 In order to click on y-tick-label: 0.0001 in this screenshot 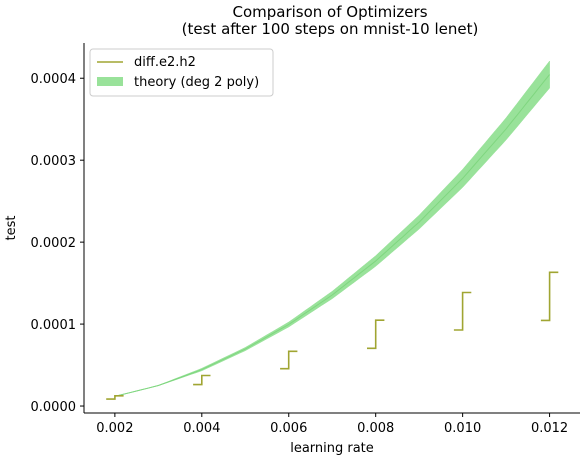, I will do `click(54, 325)`.